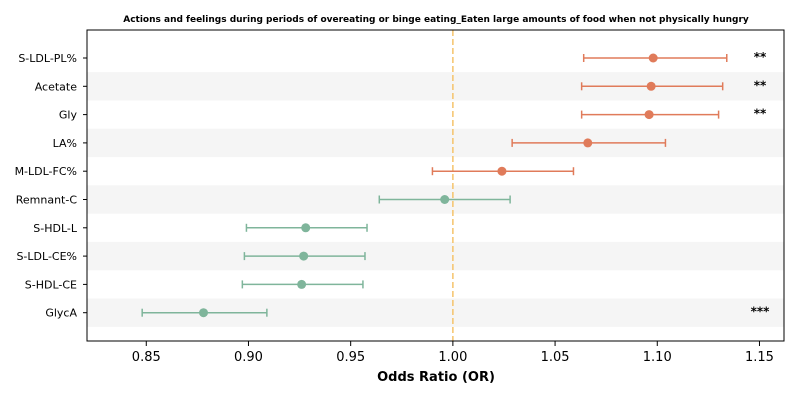 The width and height of the screenshot is (800, 400). Describe the element at coordinates (657, 357) in the screenshot. I see `x-tick-label: 1.10` at that location.